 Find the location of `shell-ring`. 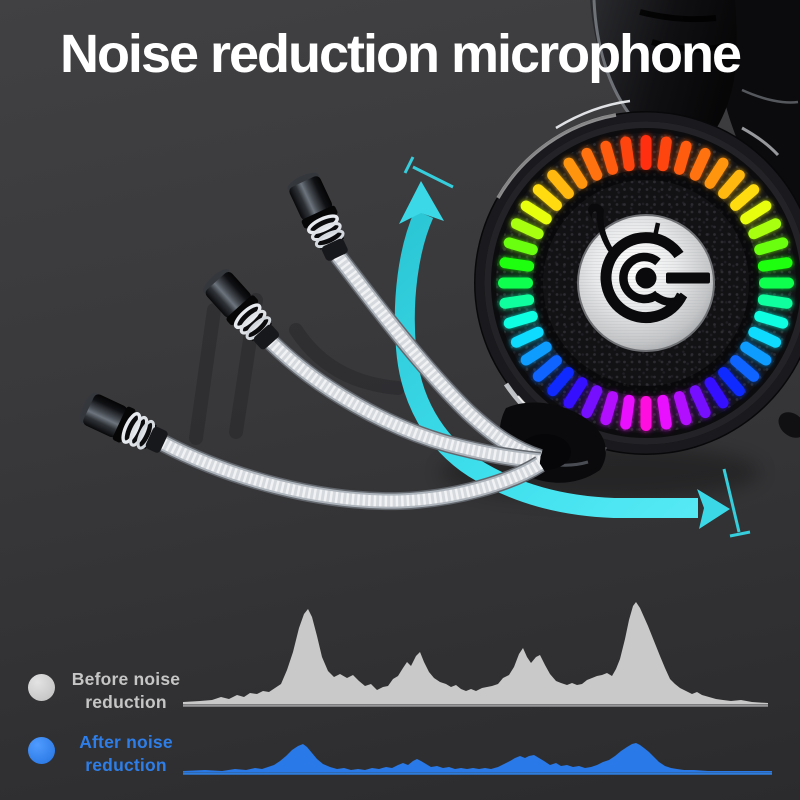

shell-ring is located at coordinates (645, 283).